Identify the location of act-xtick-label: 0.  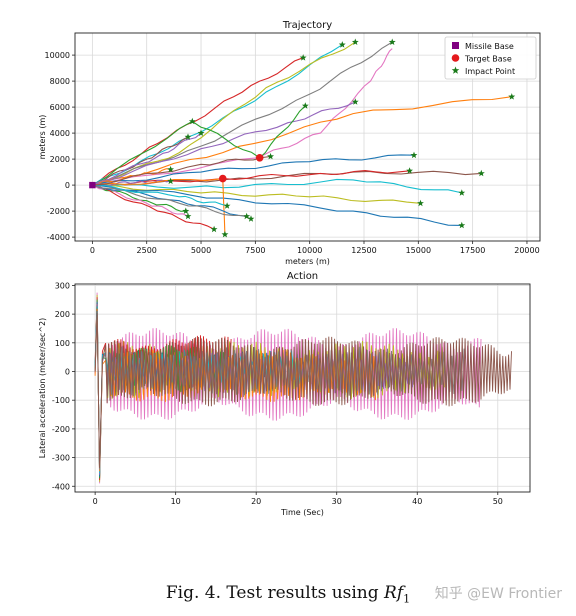
(95, 501).